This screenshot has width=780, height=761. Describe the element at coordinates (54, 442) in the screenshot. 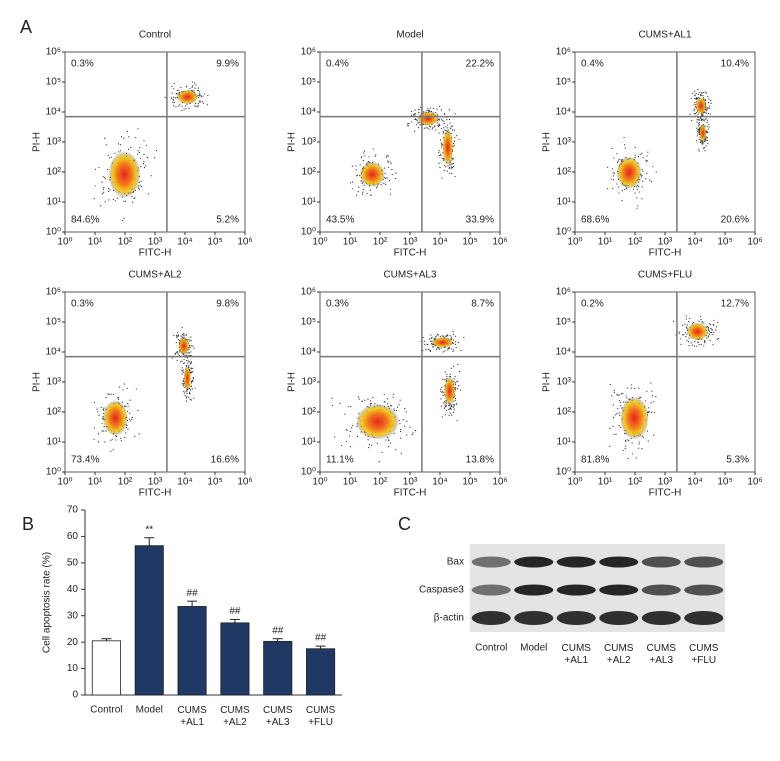

I see `y-tick-label: 10¹` at that location.